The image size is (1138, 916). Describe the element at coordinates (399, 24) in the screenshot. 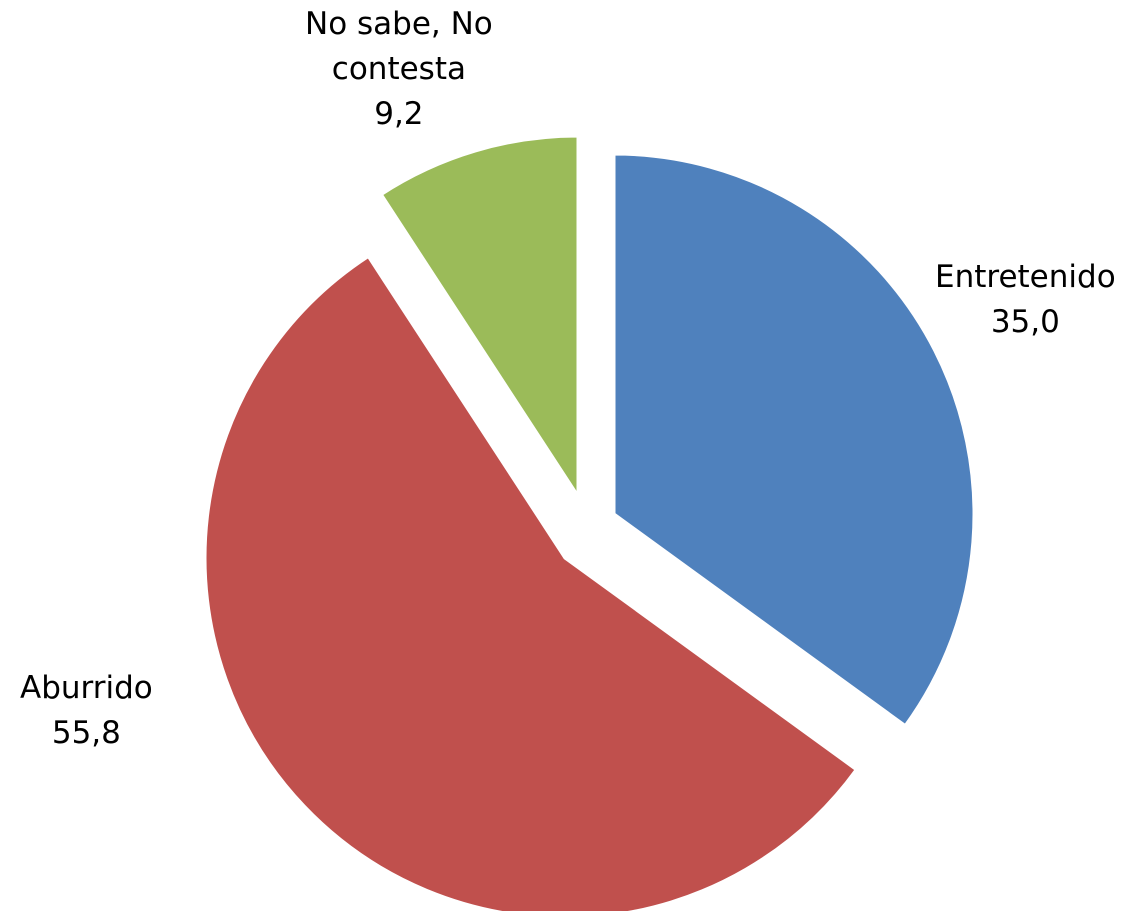

I see `data-label-no-sabe-name-line1: No sabe, No` at that location.